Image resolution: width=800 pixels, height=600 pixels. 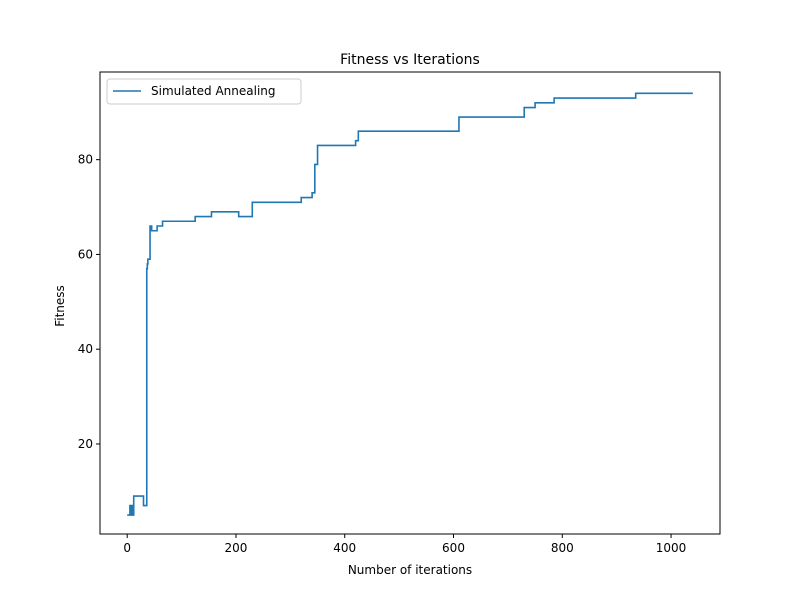 I want to click on y-tick-label: 40, so click(x=85, y=349).